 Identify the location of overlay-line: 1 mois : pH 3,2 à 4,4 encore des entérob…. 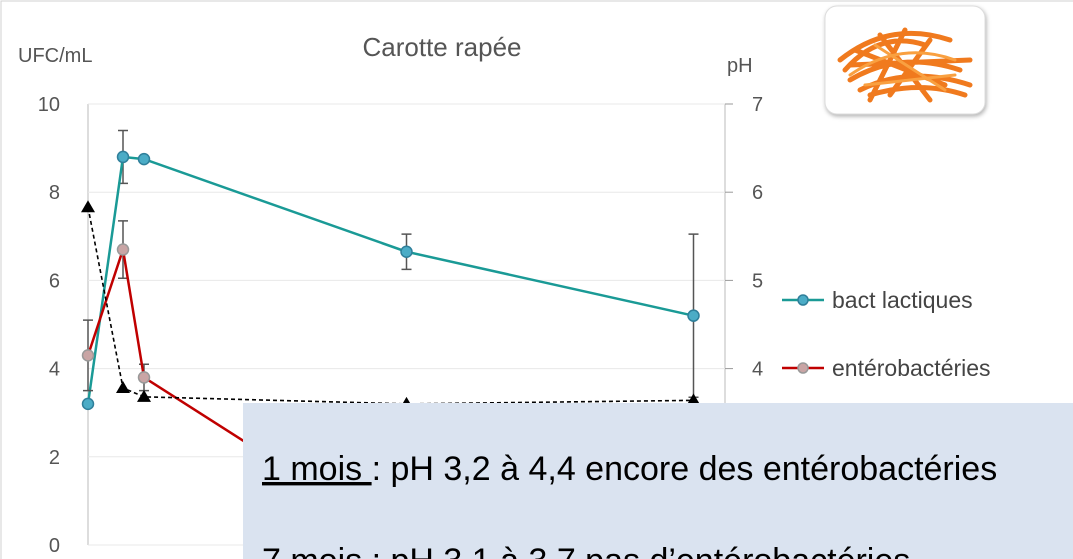
(629, 469).